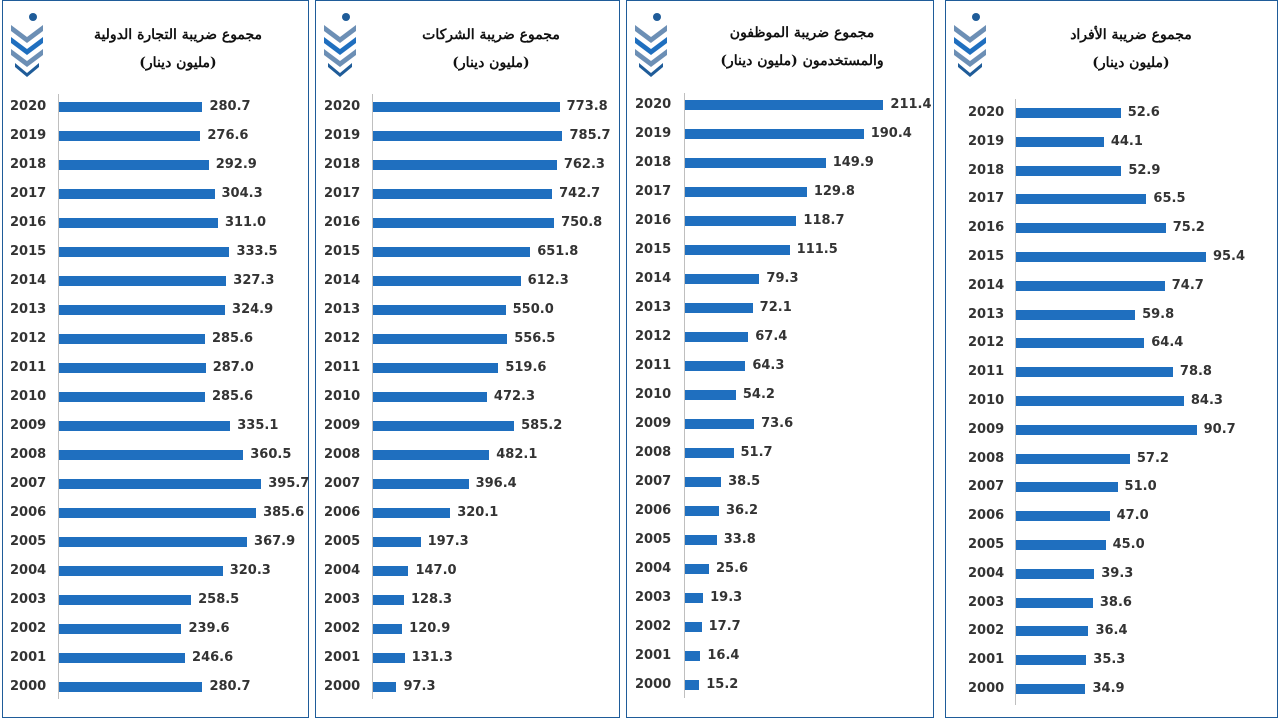 This screenshot has height=720, width=1280. I want to click on bar-row: 2008 360.5, so click(155, 455).